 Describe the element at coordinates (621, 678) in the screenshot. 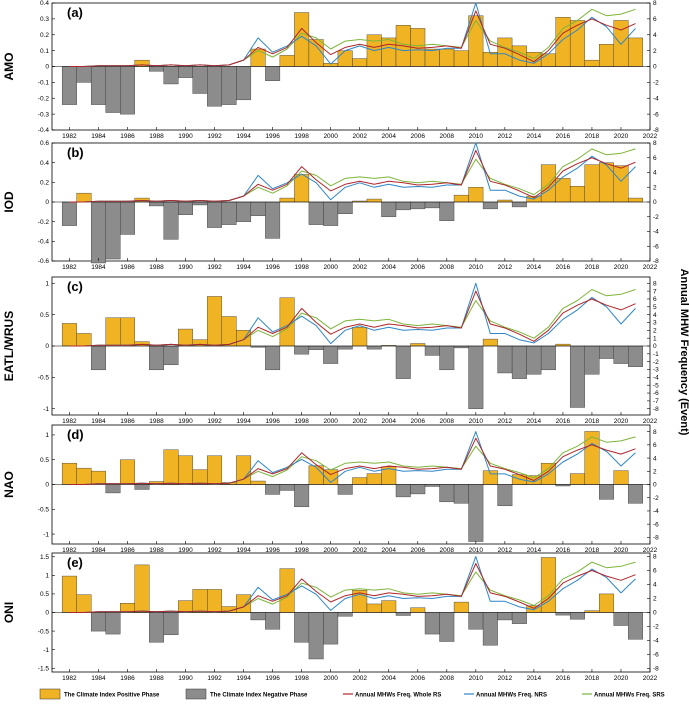

I see `x-tick-label: 2020` at that location.